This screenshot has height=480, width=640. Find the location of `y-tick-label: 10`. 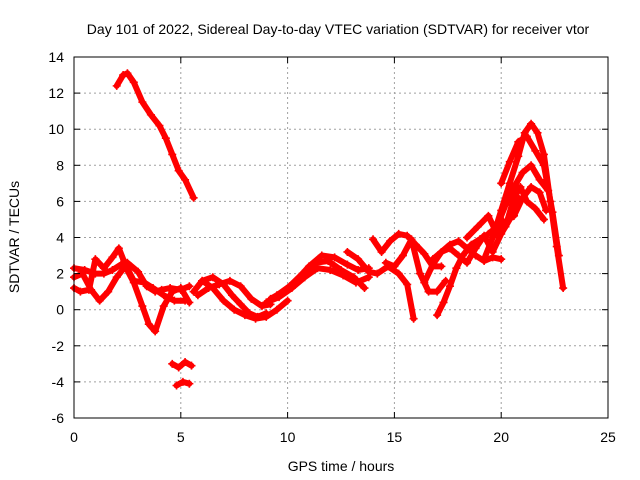

y-tick-label: 10 is located at coordinates (56, 129).